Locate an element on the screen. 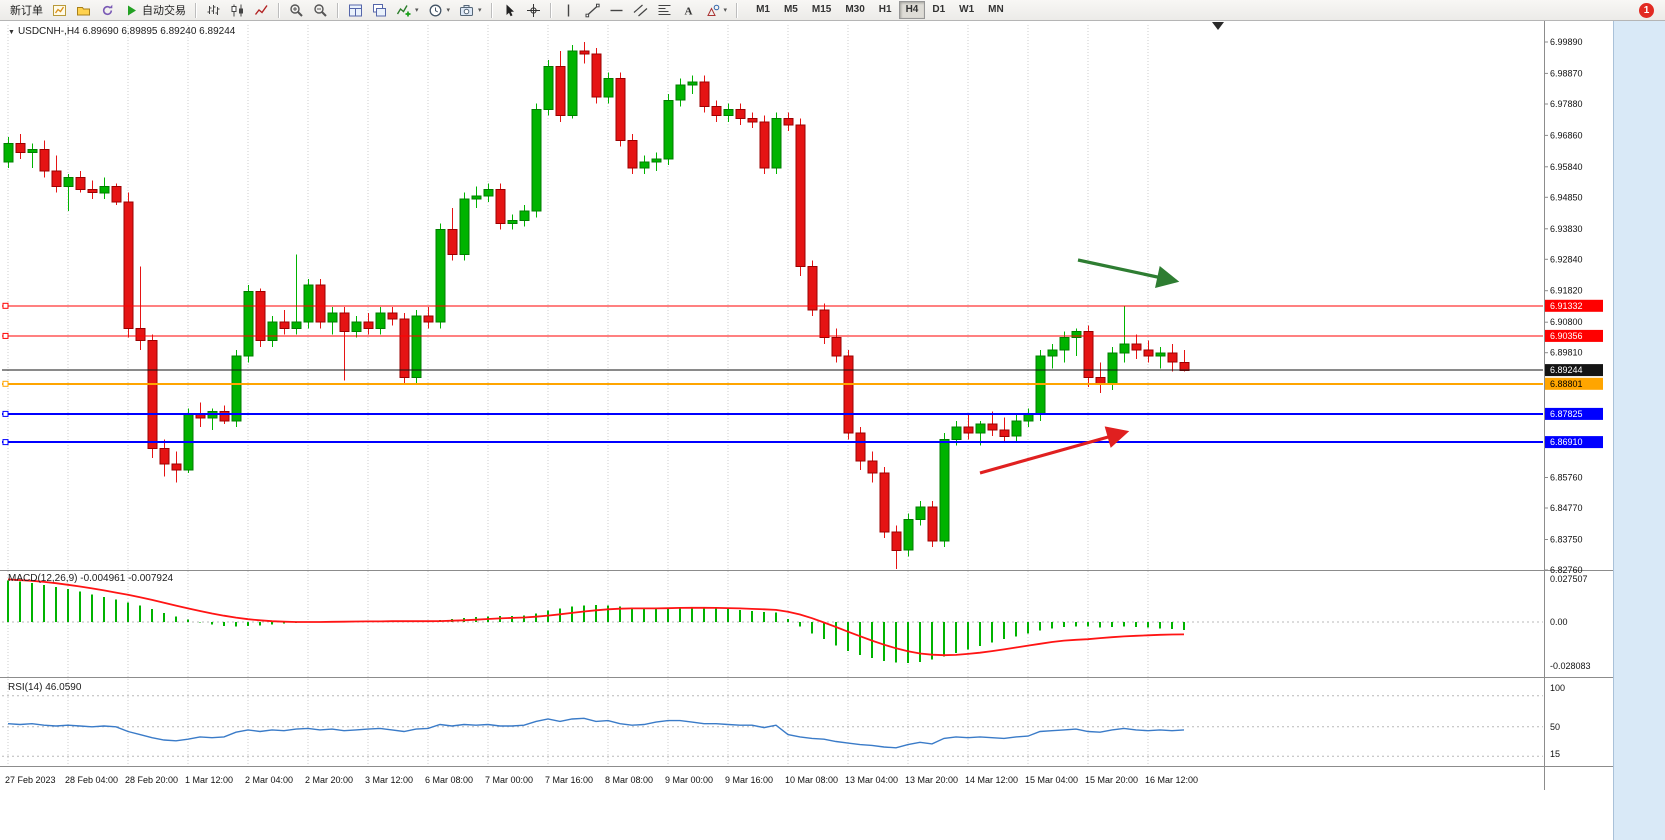  green-arrow is located at coordinates (1128, 273).